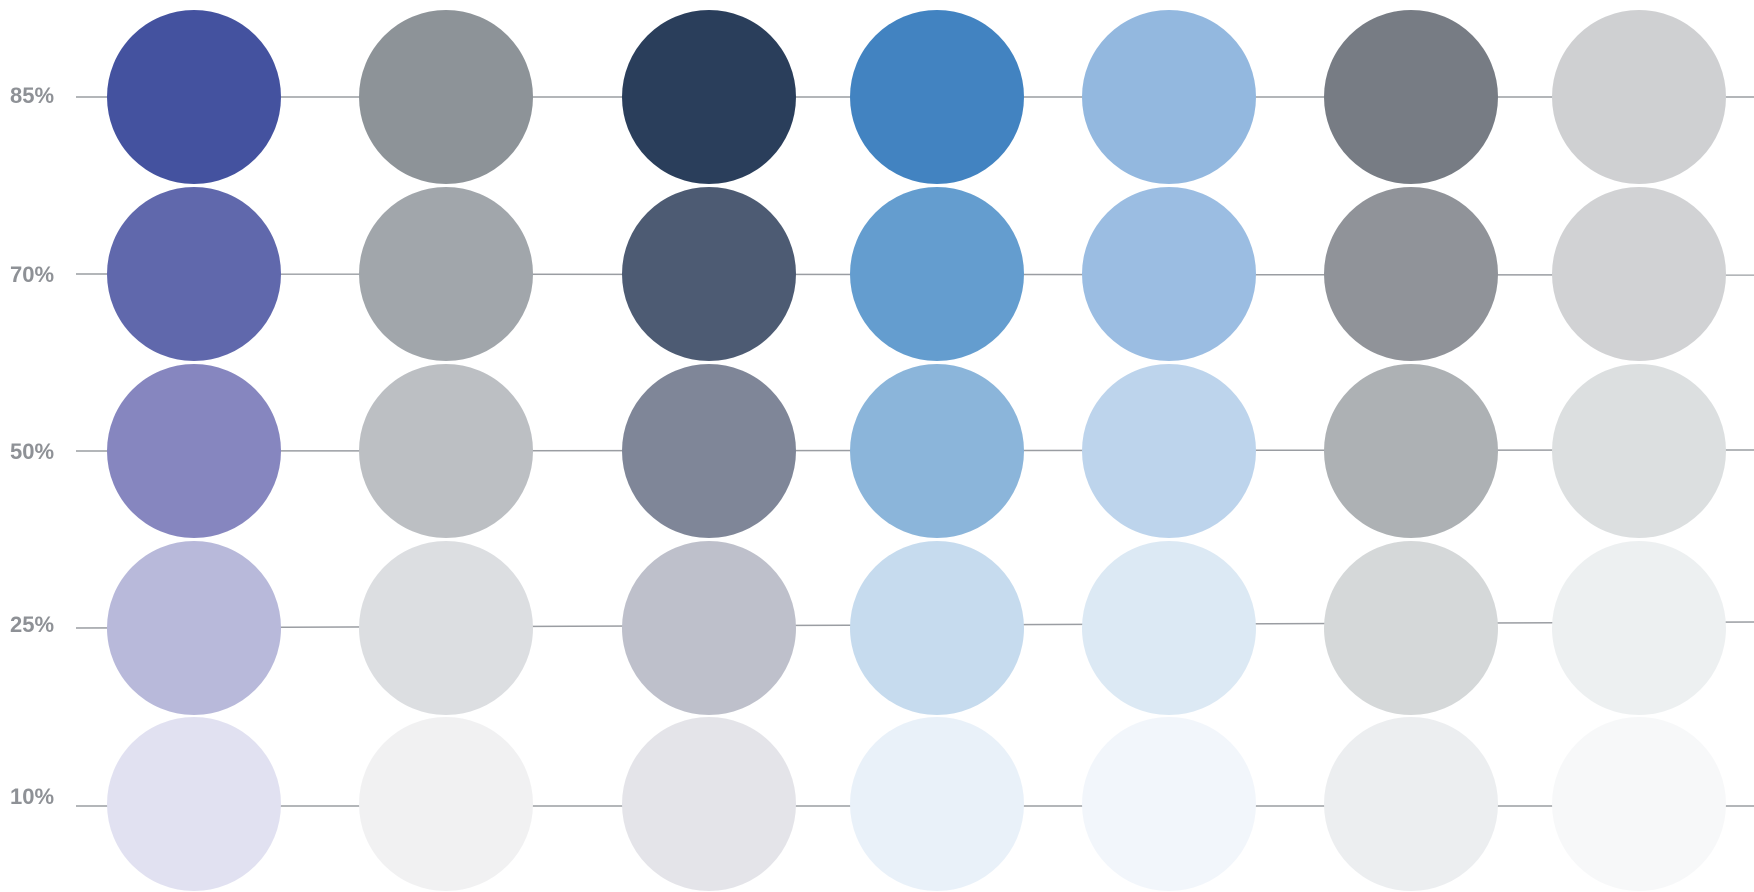  What do you see at coordinates (32, 274) in the screenshot?
I see `row-label-70: 70%` at bounding box center [32, 274].